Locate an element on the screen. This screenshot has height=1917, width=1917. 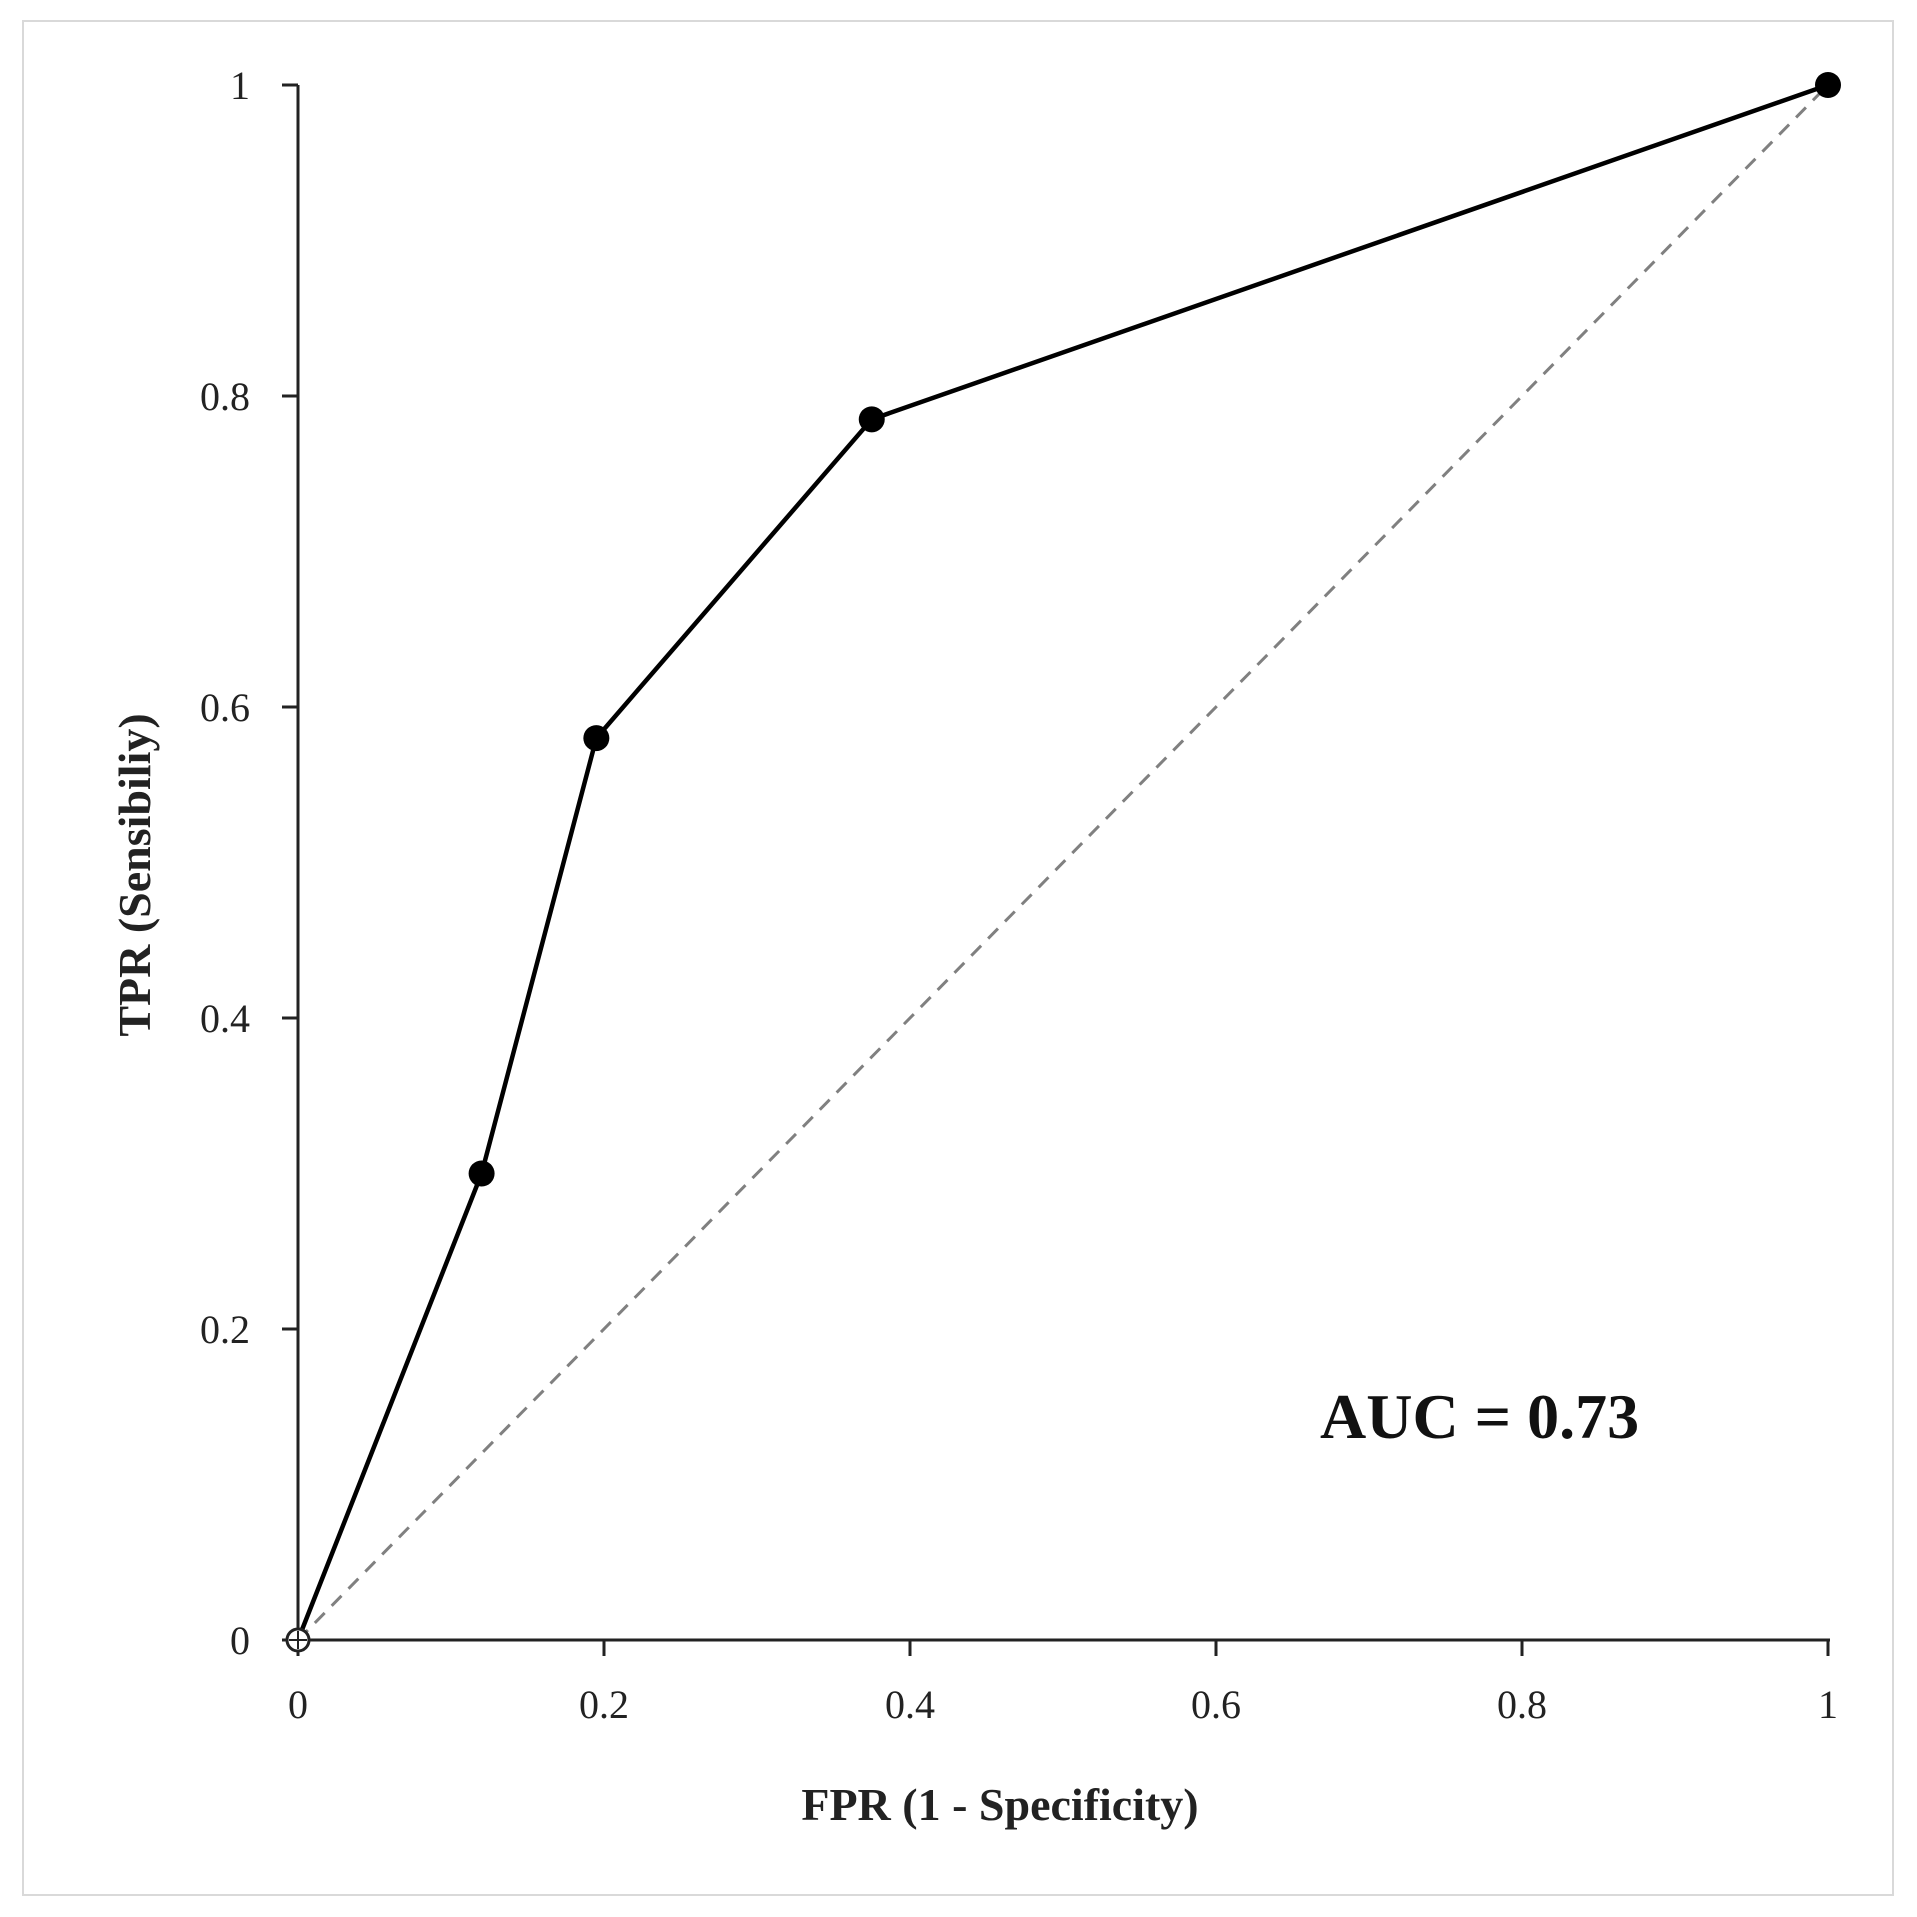
auc-annotation: AUC = 0.73 is located at coordinates (1479, 1416).